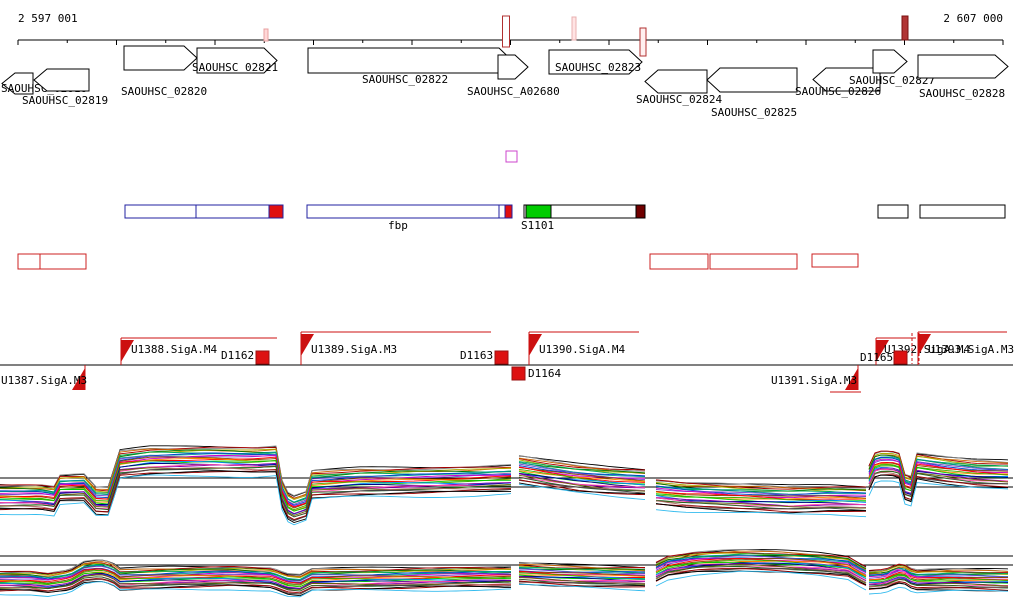  Describe the element at coordinates (511, 156) in the screenshot. I see `magenta-marker` at that location.